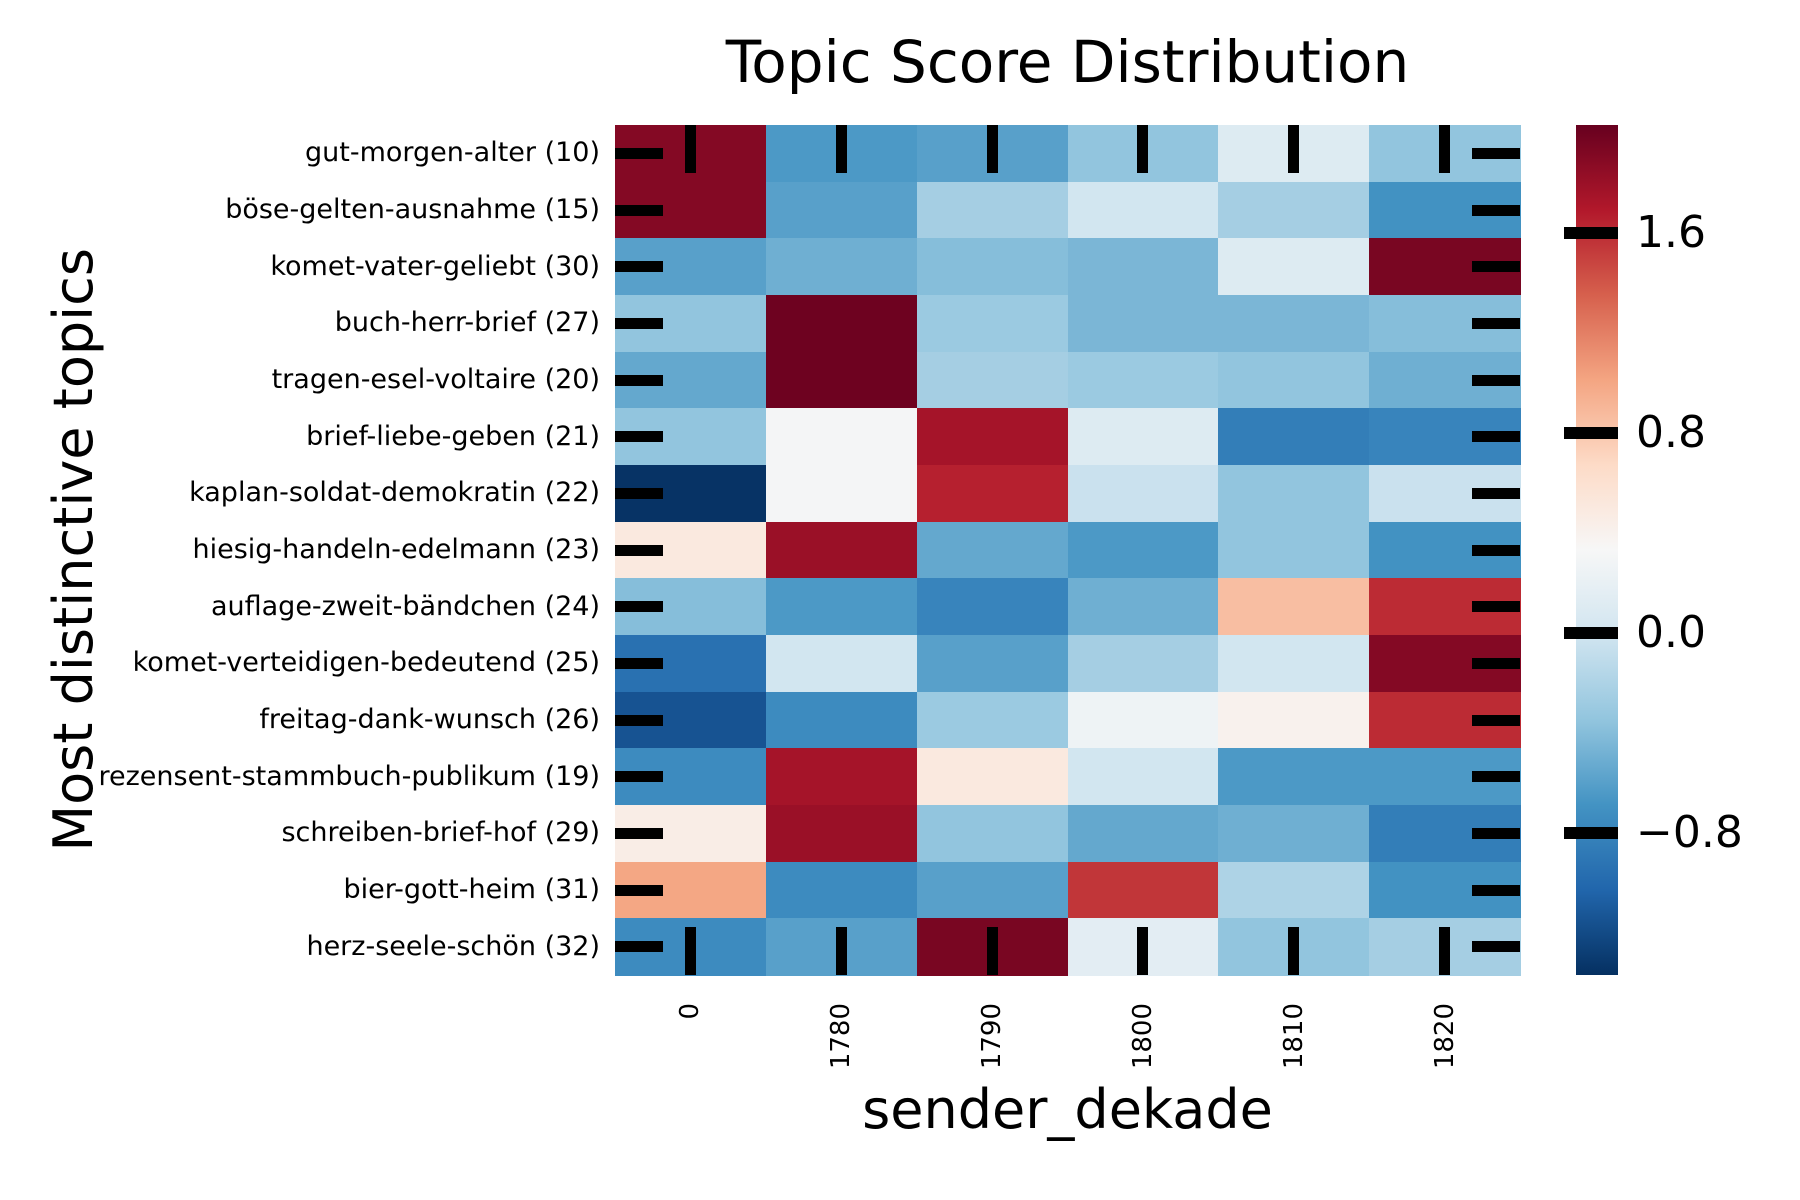 The height and width of the screenshot is (1200, 1800). I want to click on x-tick-label: 1780, so click(841, 1036).